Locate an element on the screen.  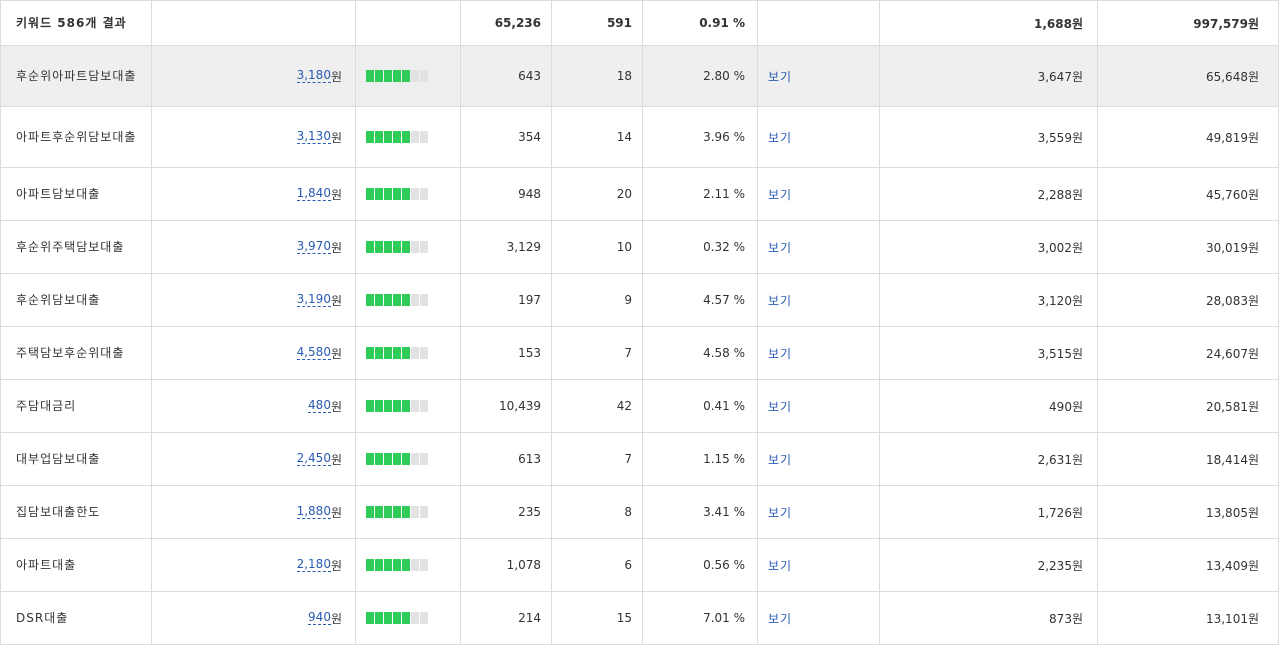
bid-cell: 3,190 원 is located at coordinates (253, 300).